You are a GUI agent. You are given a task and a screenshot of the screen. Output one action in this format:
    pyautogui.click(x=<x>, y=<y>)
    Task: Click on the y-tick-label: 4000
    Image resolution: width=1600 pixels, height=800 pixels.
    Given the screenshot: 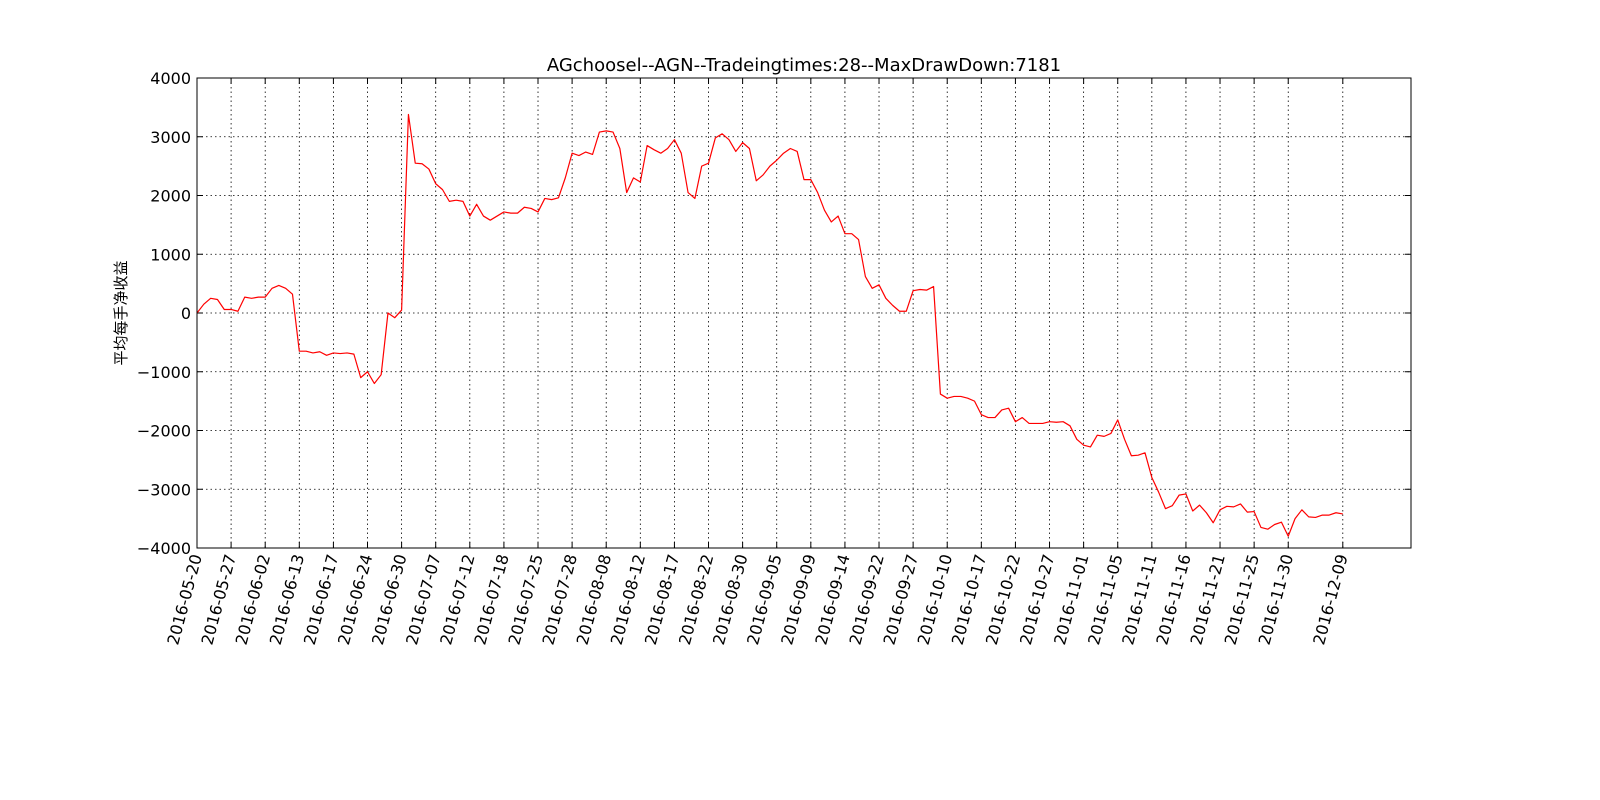 What is the action you would take?
    pyautogui.click(x=170, y=78)
    